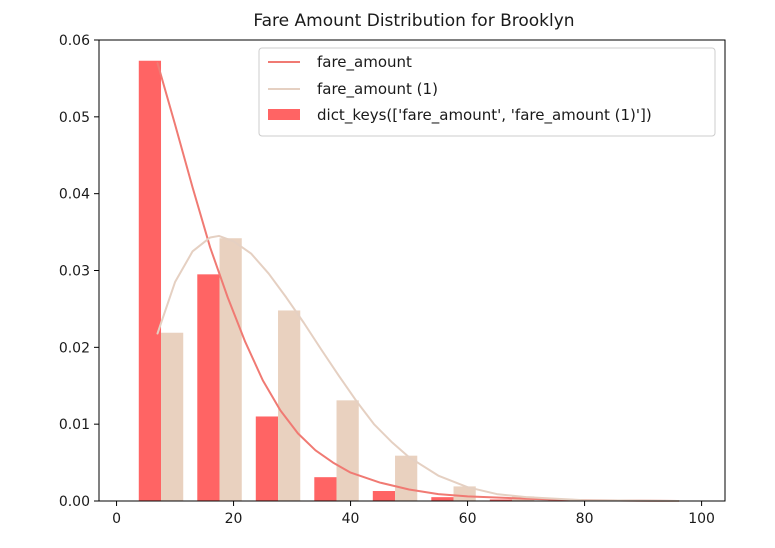 Image resolution: width=775 pixels, height=548 pixels. What do you see at coordinates (74, 41) in the screenshot?
I see `y-tick-label: 0.06` at bounding box center [74, 41].